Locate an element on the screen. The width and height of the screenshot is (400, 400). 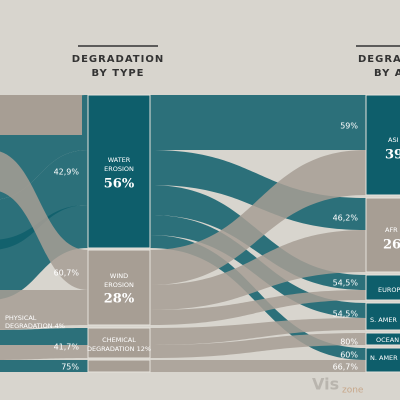
node-label: PHYSICAL is located at coordinates (21, 318).